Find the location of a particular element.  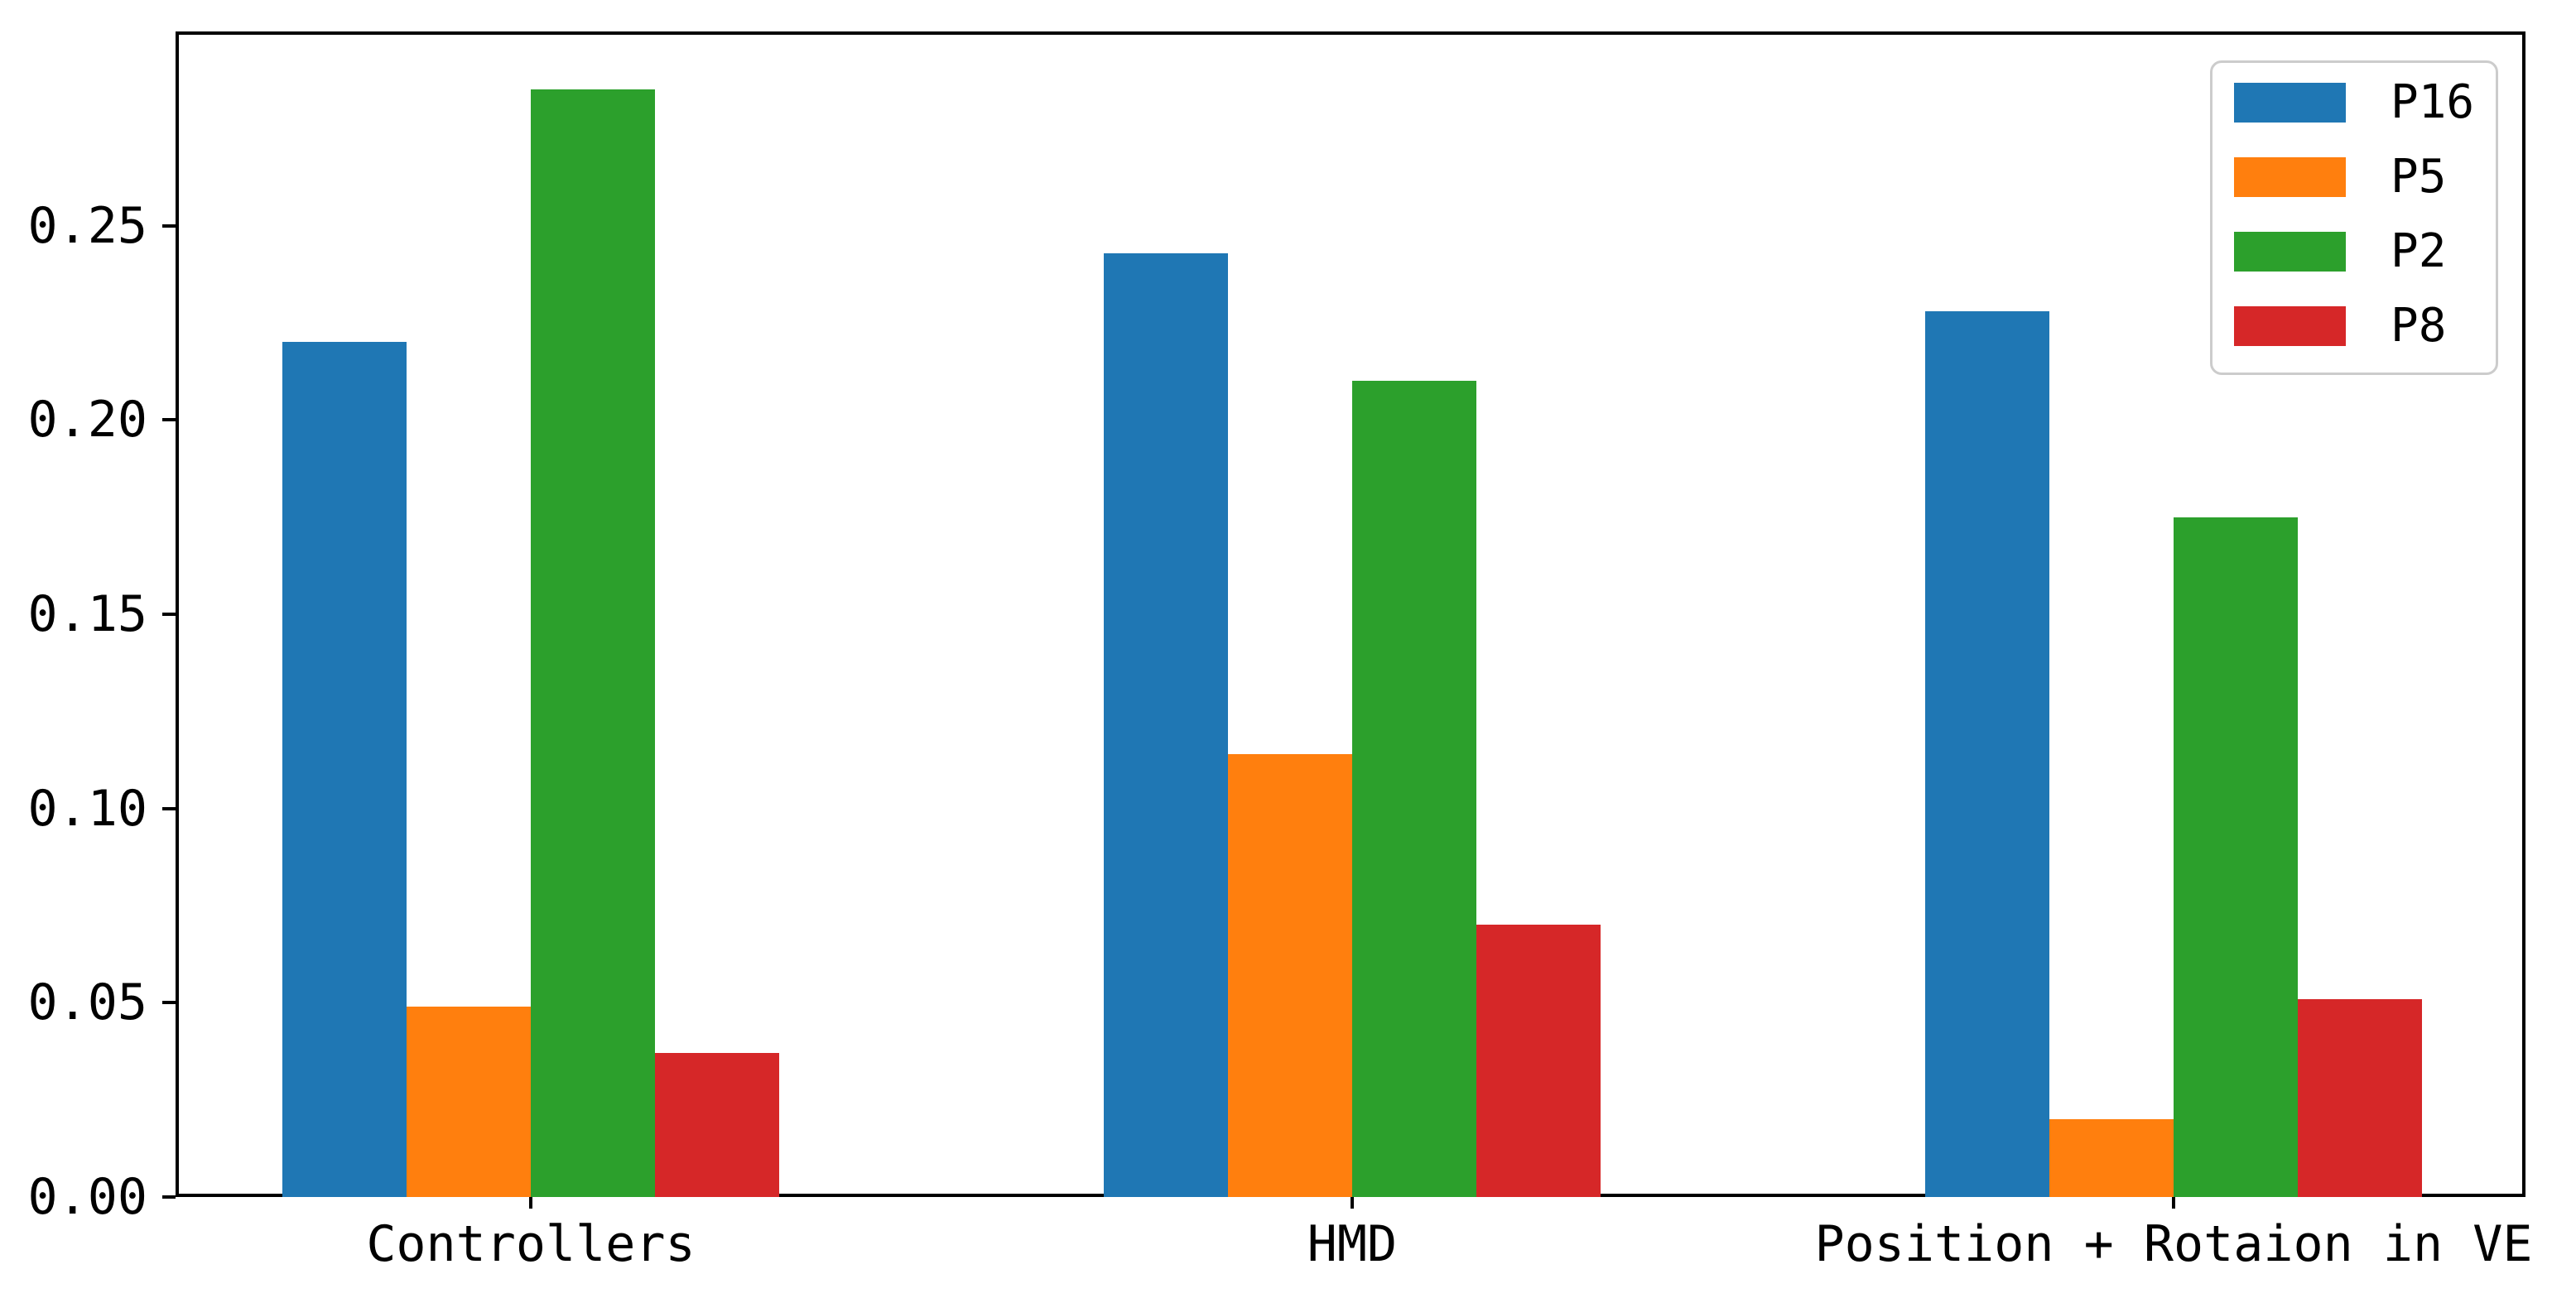

legend-swatch-p16 is located at coordinates (2290, 103).